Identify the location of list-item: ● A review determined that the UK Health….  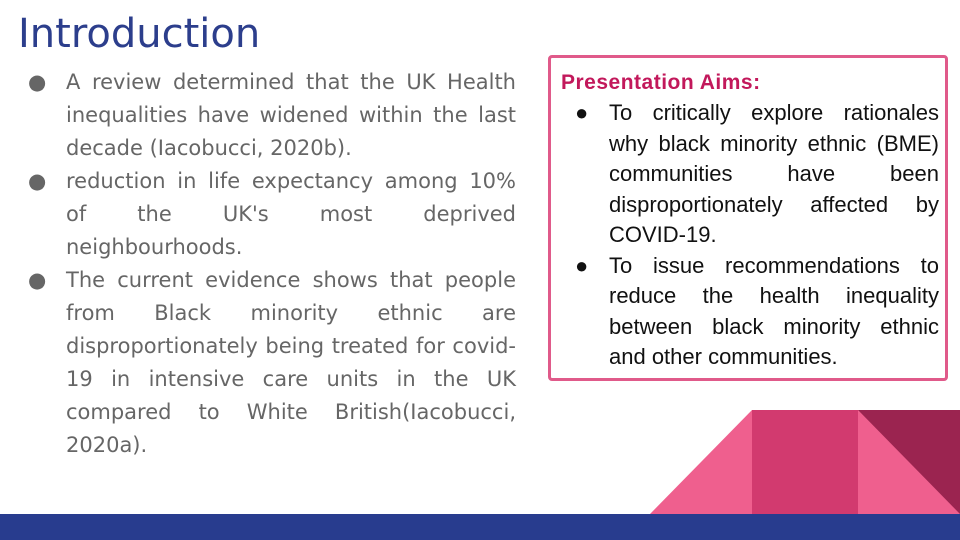
(272, 115).